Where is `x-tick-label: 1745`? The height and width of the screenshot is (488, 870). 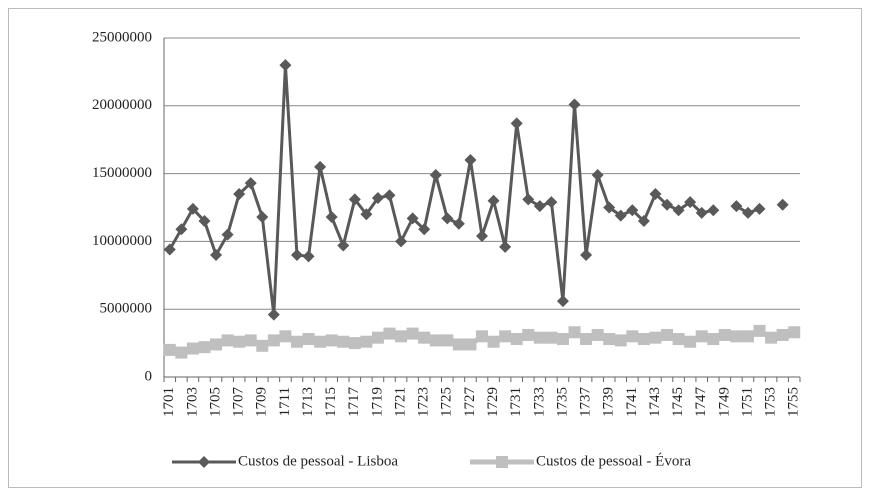
x-tick-label: 1745 is located at coordinates (678, 402).